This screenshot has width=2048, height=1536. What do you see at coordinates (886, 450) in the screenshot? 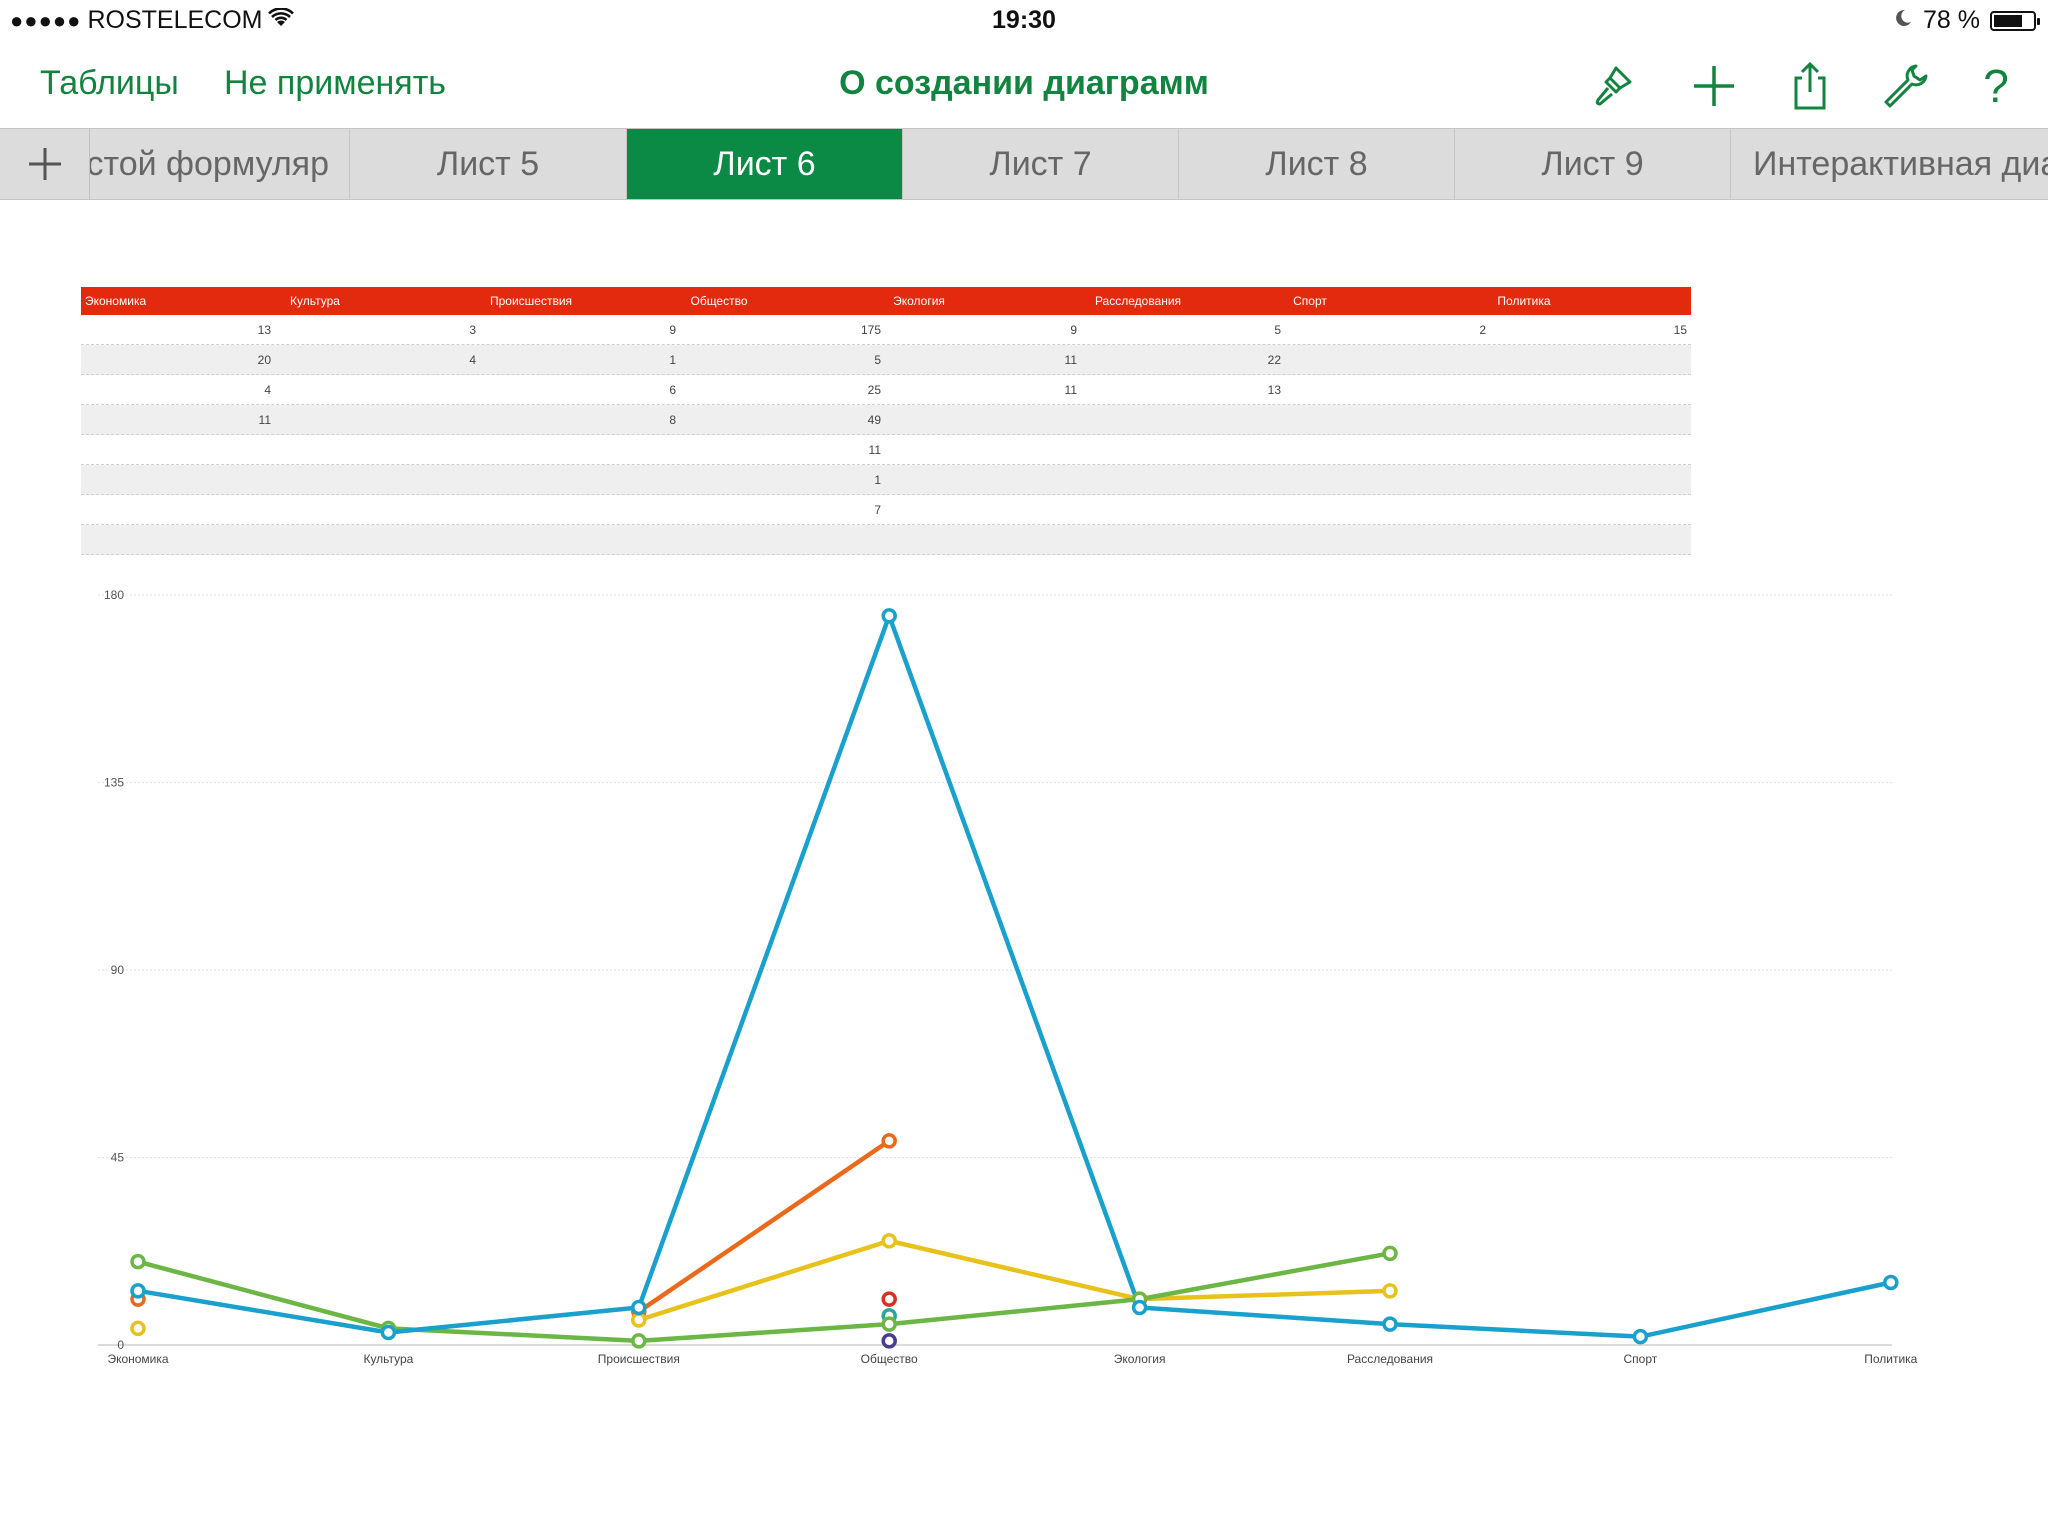
I see `table-row: 11` at bounding box center [886, 450].